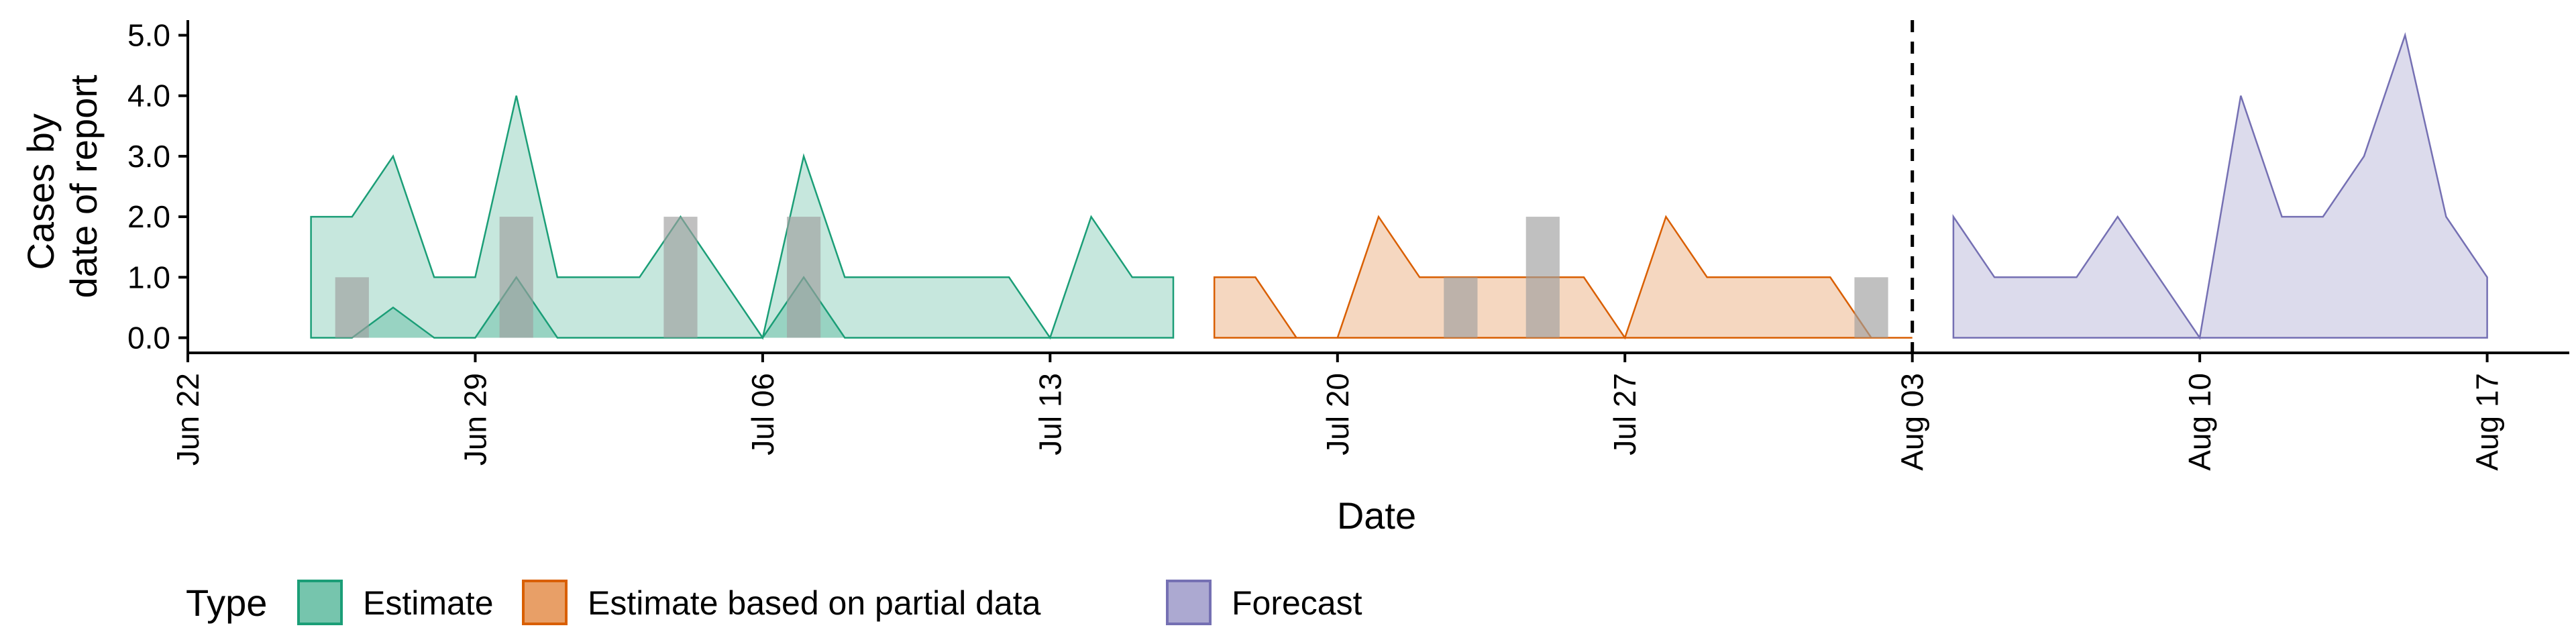  What do you see at coordinates (148, 156) in the screenshot?
I see `y-tick-label: 3.0` at bounding box center [148, 156].